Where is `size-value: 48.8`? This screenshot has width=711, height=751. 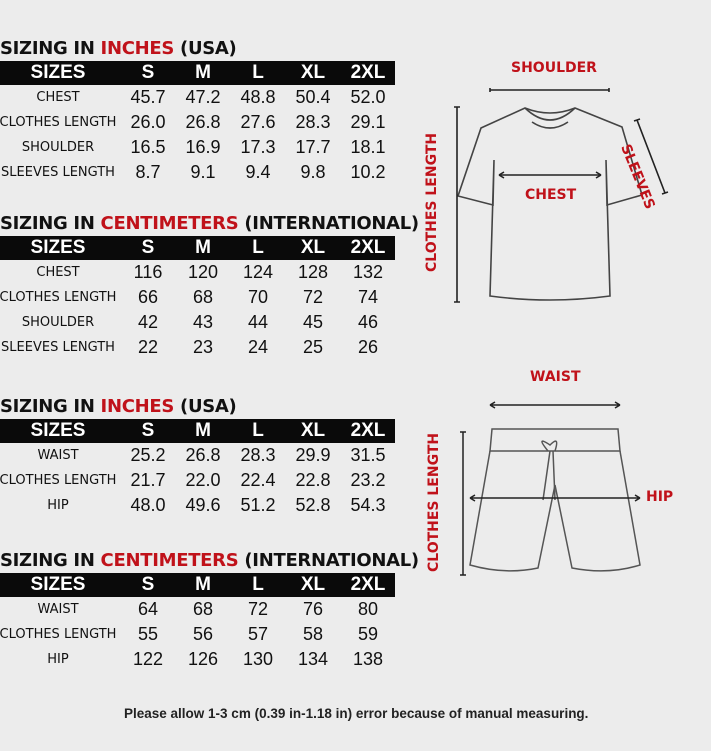
size-value: 48.8 is located at coordinates (258, 97).